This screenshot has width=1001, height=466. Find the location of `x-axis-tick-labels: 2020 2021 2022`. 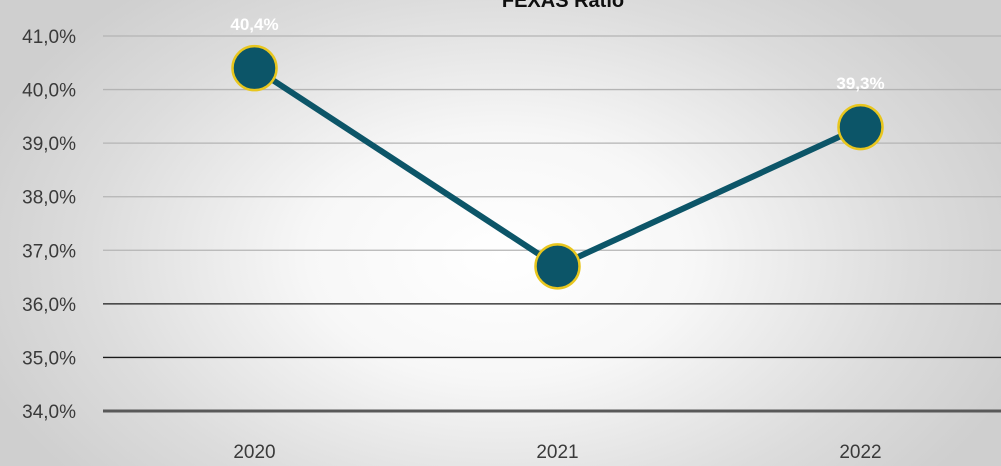

x-axis-tick-labels: 2020 2021 2022 is located at coordinates (557, 452).